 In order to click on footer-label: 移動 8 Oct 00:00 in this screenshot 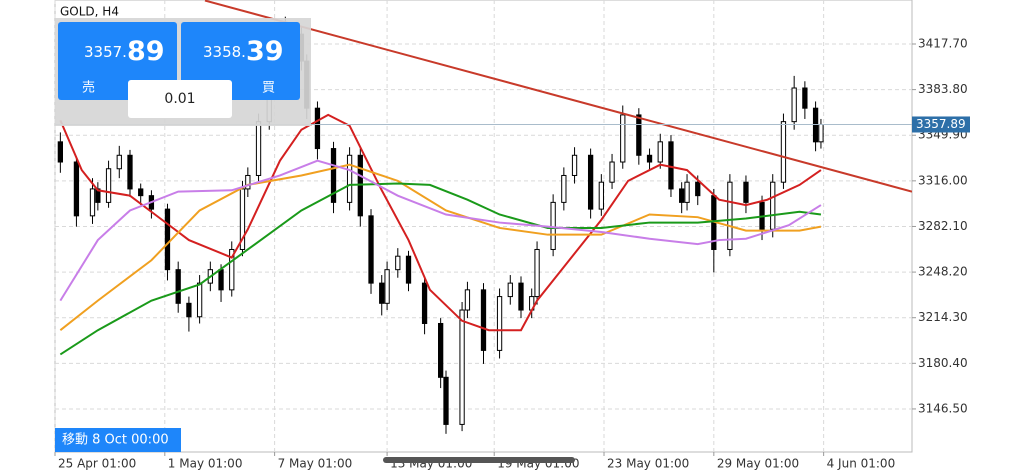, I will do `click(115, 440)`.